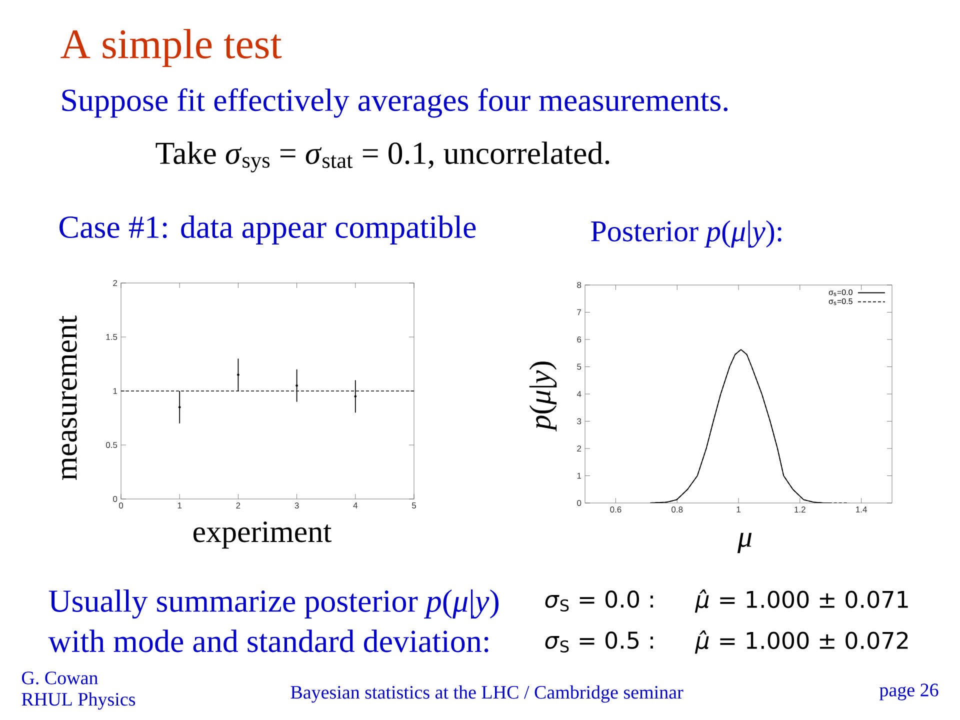  What do you see at coordinates (801, 601) in the screenshot?
I see `text: μ̂ = 1.000 ± 0.071` at bounding box center [801, 601].